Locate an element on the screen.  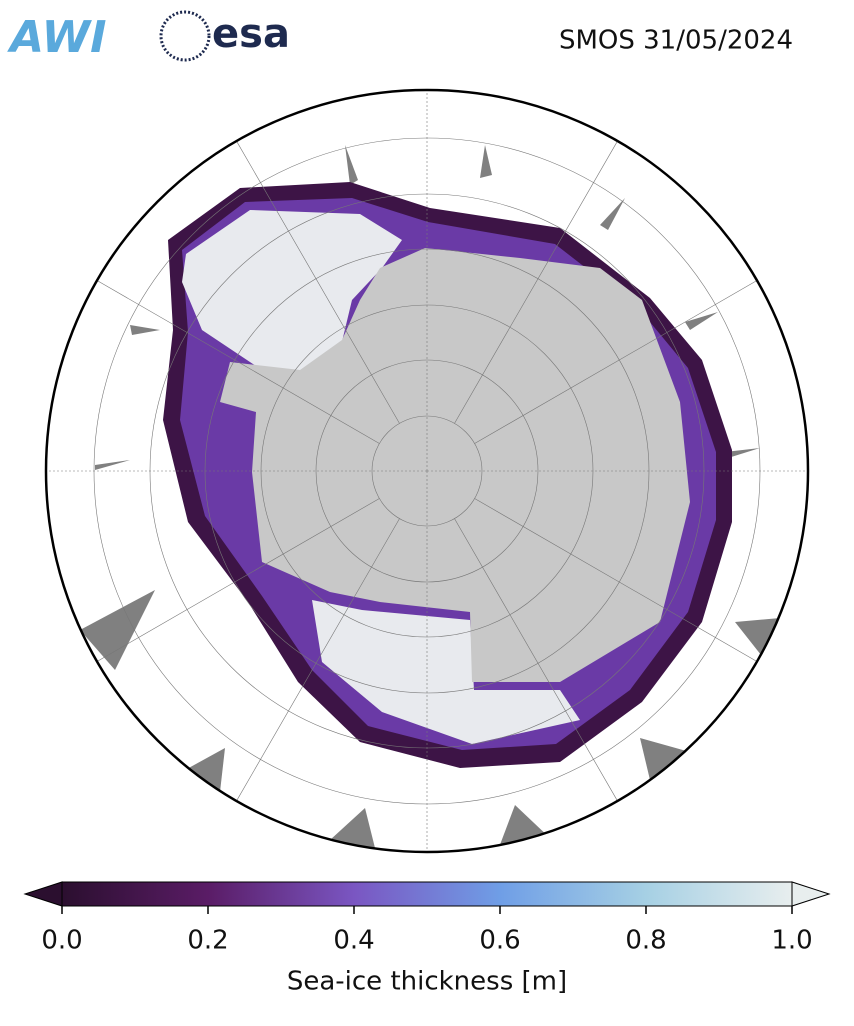
esa-globe is located at coordinates (185, 36).